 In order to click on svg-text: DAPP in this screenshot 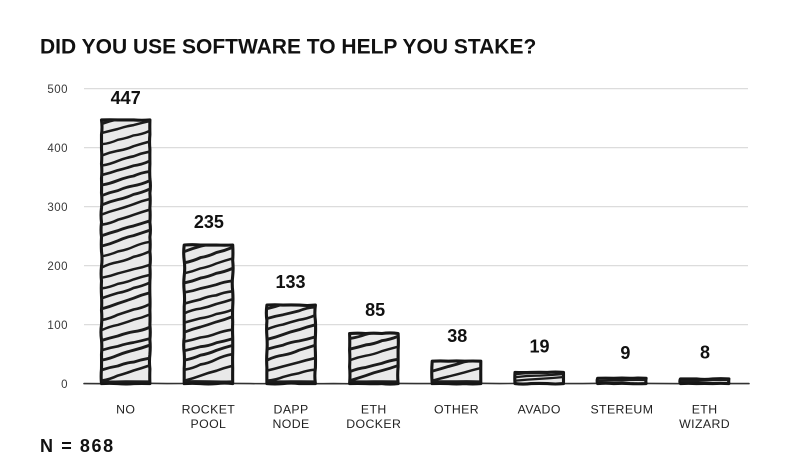, I will do `click(291, 410)`.